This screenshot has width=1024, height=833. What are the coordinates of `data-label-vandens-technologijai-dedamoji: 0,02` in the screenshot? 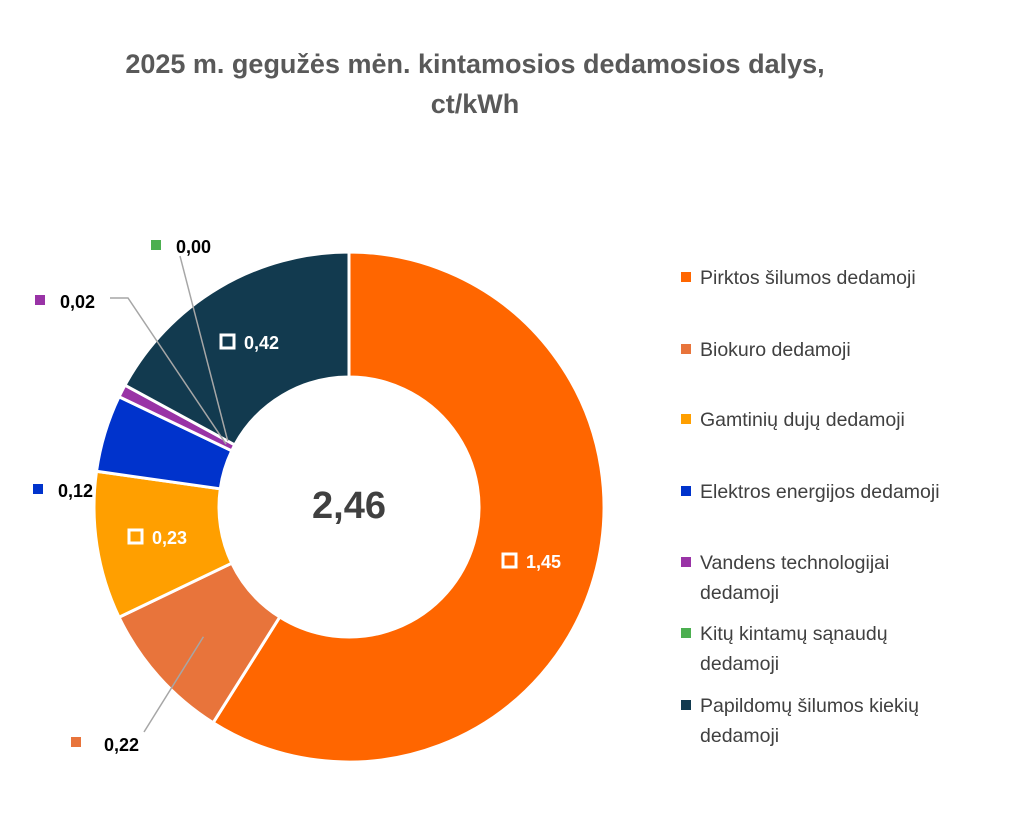 It's located at (65, 302).